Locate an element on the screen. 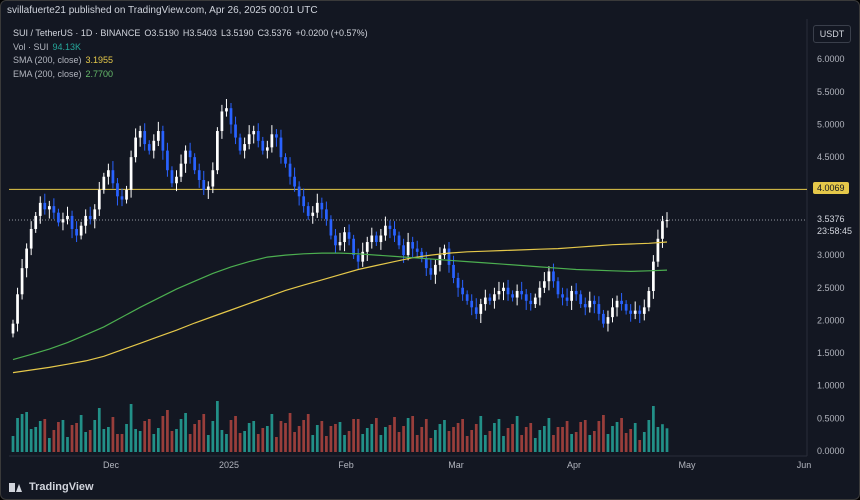 This screenshot has width=860, height=500. y-tick-label: 4.5000 is located at coordinates (831, 157).